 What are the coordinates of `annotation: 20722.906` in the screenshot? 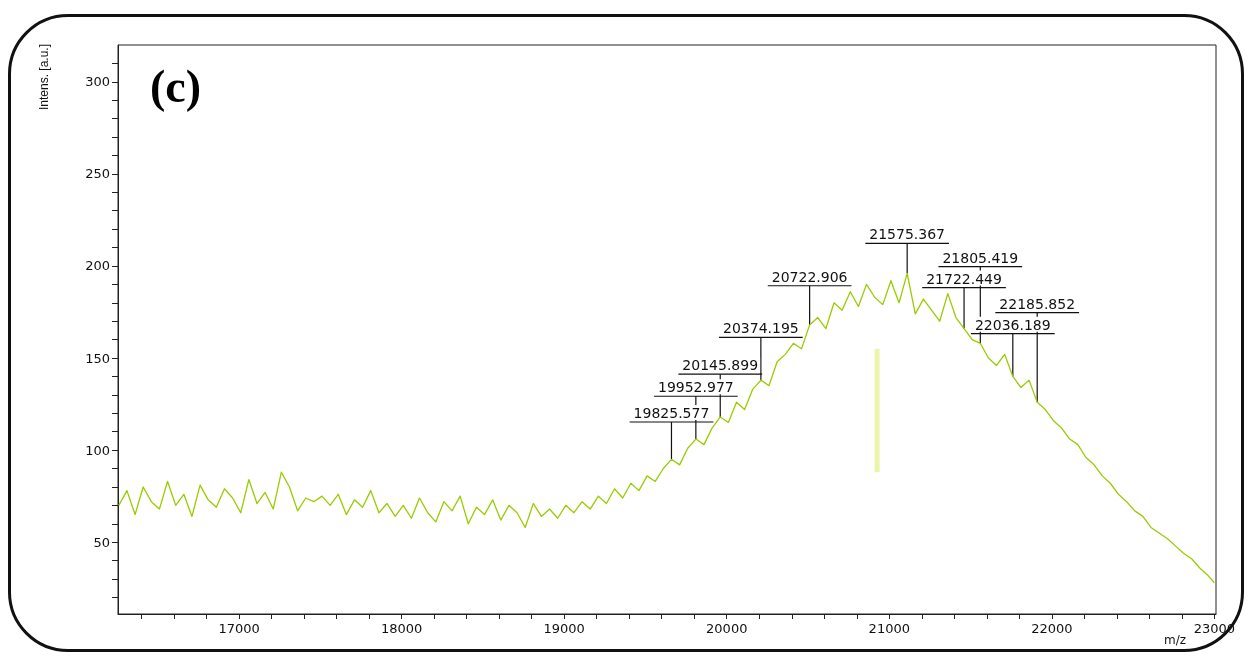 It's located at (809, 276).